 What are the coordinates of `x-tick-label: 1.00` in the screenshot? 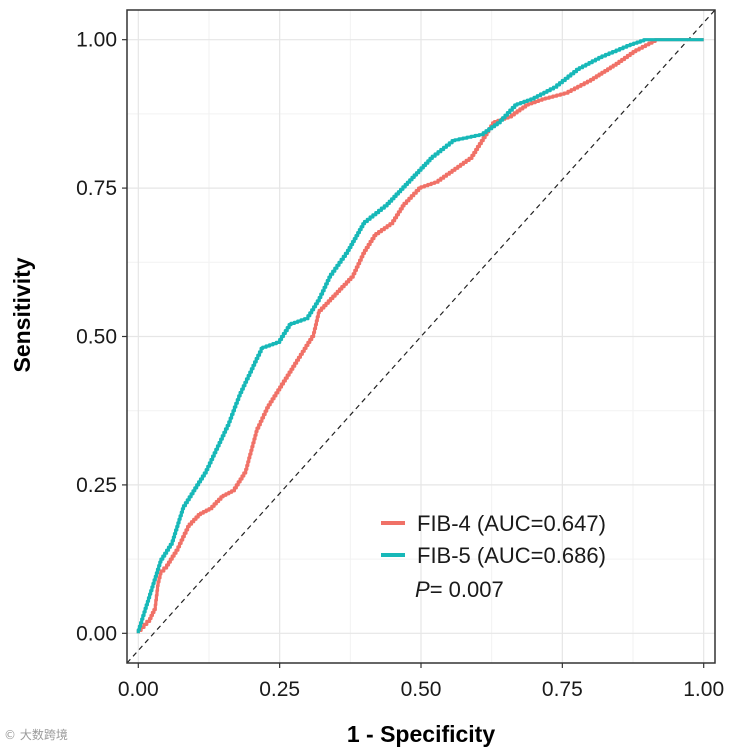 It's located at (703, 689).